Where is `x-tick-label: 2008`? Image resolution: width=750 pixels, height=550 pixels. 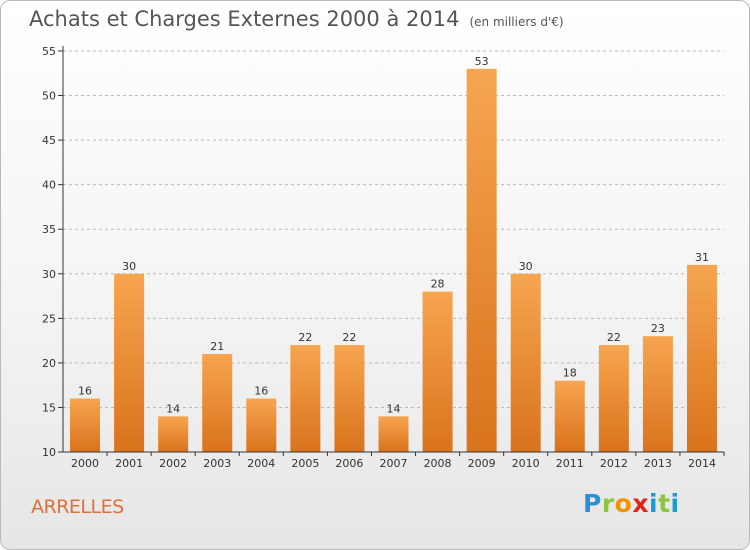 x-tick-label: 2008 is located at coordinates (438, 463).